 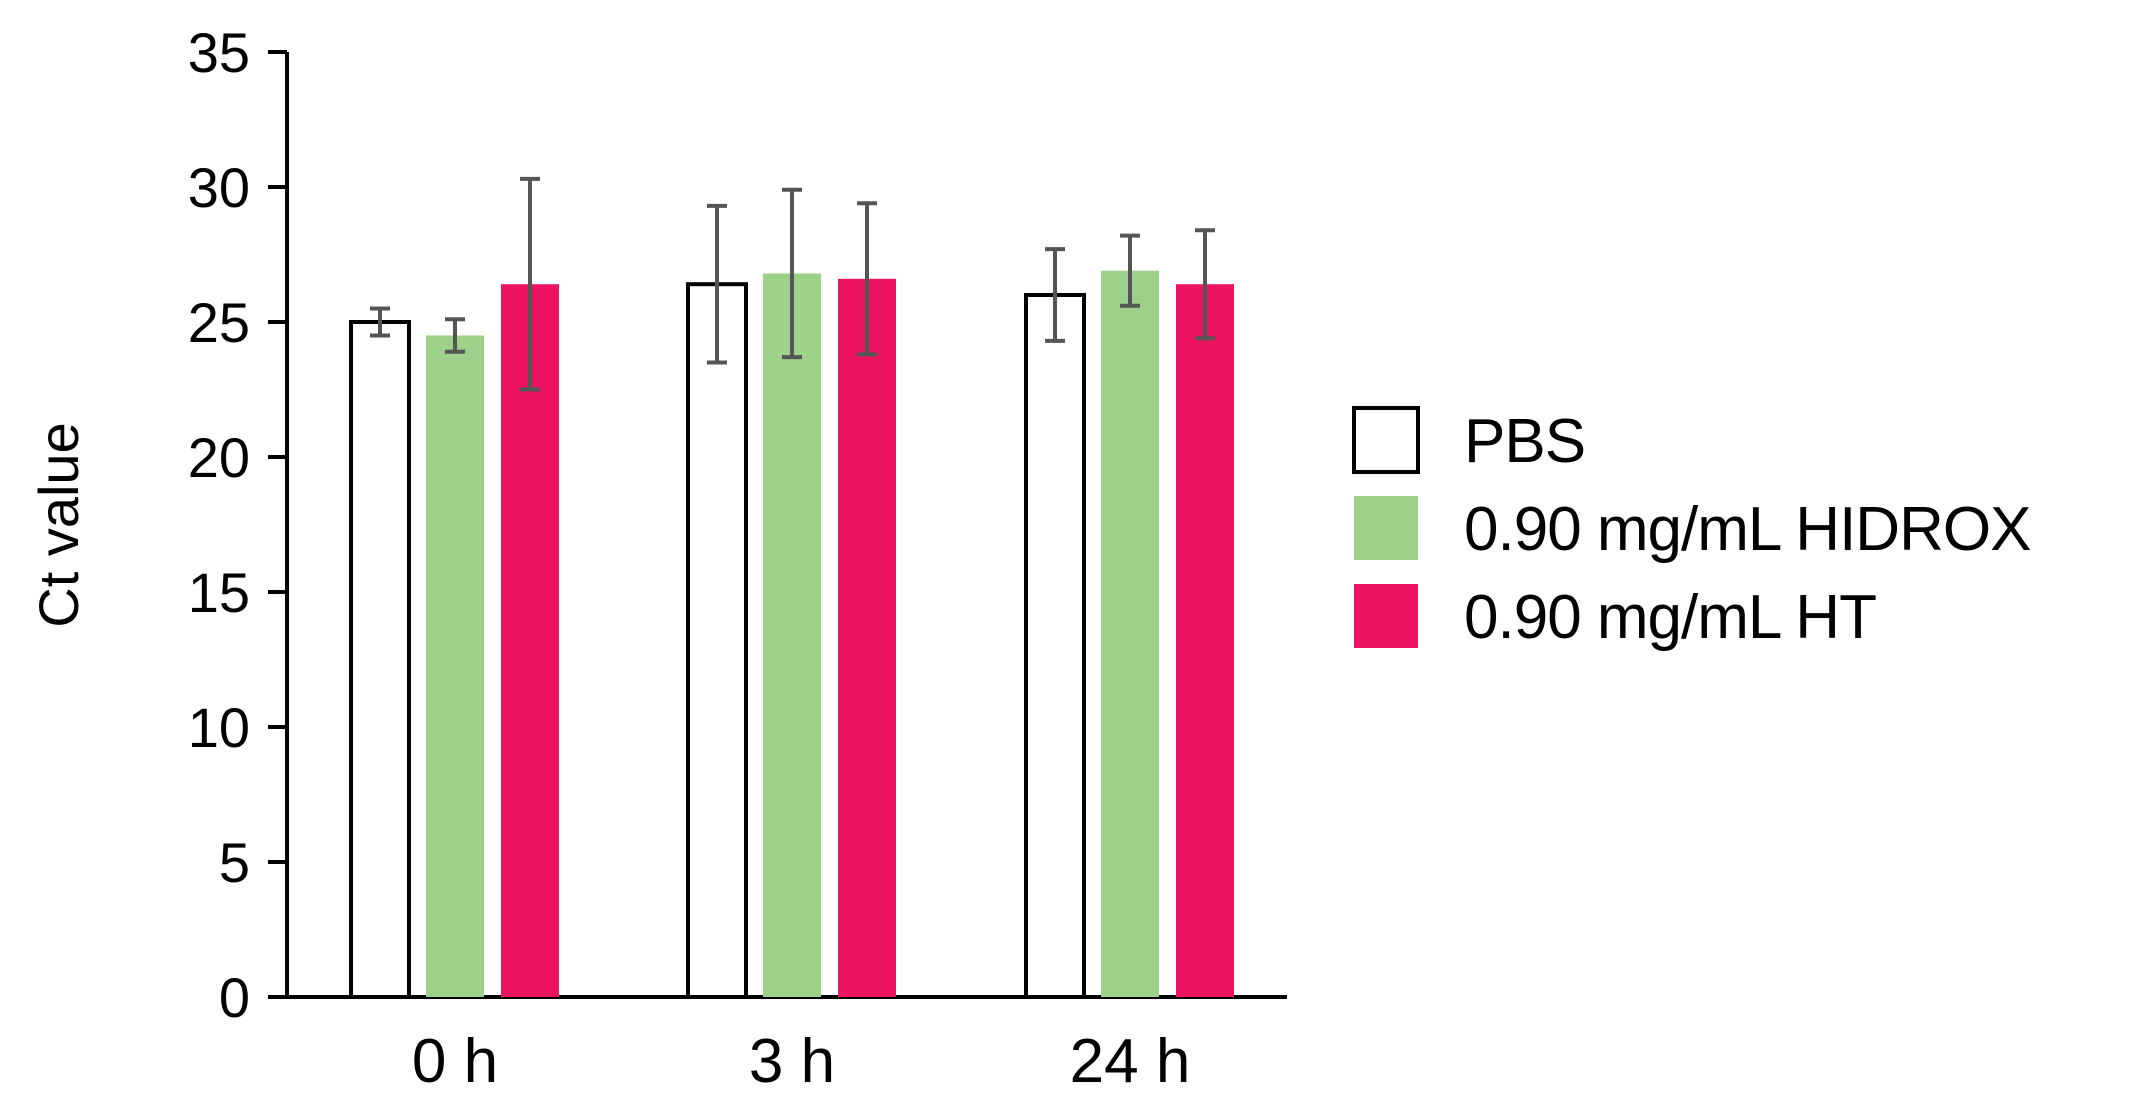 I want to click on legend-label: 0.90 mg/mL HT, so click(x=1670, y=617).